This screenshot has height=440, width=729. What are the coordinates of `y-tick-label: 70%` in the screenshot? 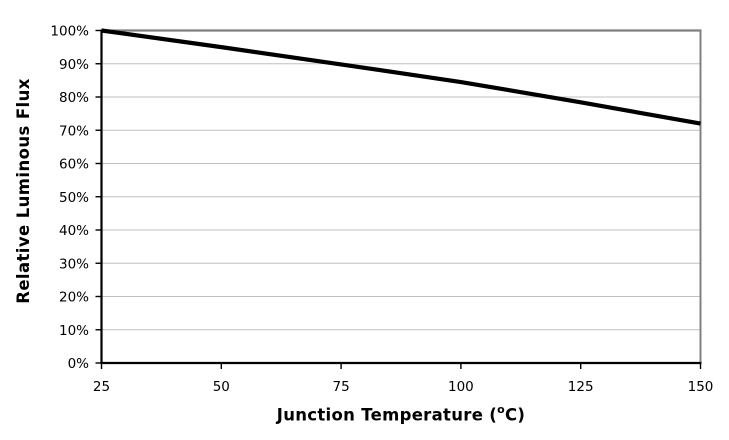 It's located at (74, 131).